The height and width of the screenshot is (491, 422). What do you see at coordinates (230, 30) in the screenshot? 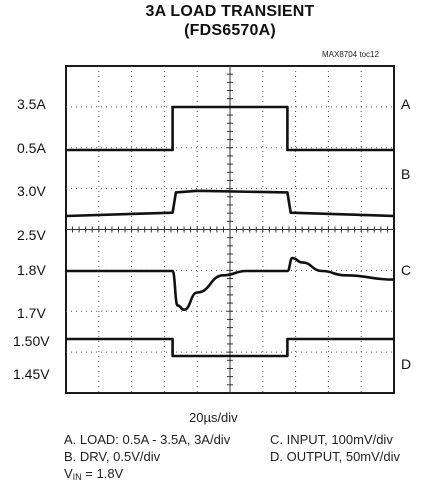
I see `chart-subtitle: (FDS6570A)` at bounding box center [230, 30].